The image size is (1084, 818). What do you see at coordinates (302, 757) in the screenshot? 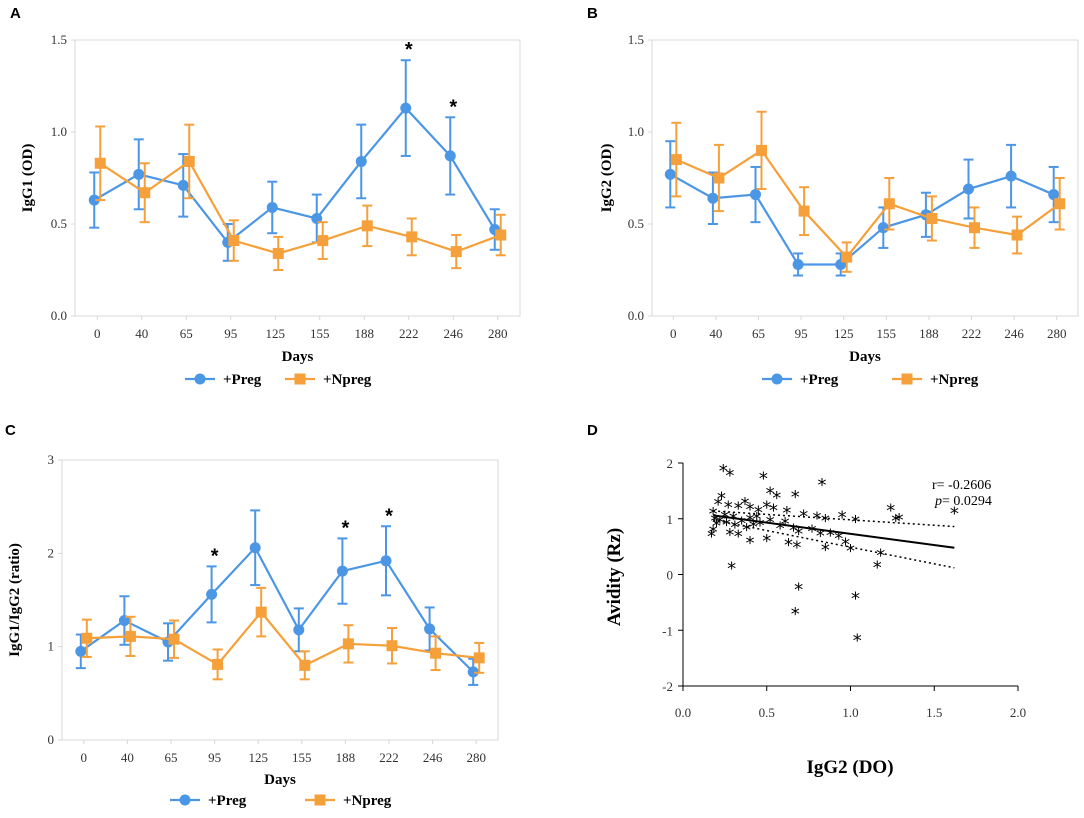
I see `x-tick-label: 155` at bounding box center [302, 757].